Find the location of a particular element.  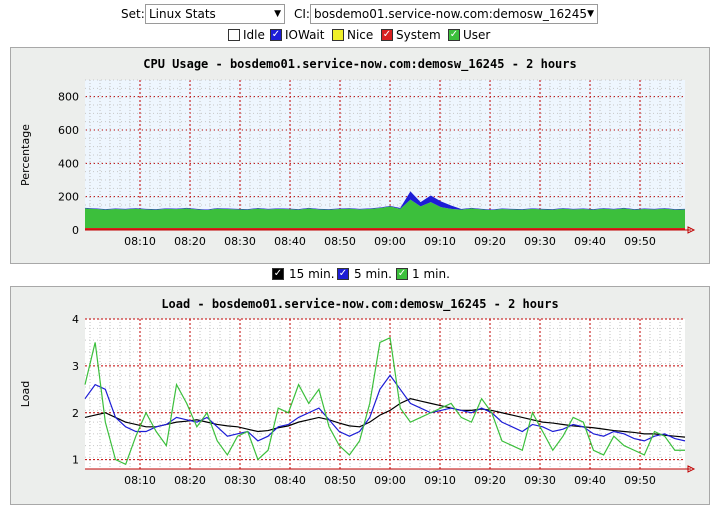

y-tick-label: 3 is located at coordinates (75, 366).